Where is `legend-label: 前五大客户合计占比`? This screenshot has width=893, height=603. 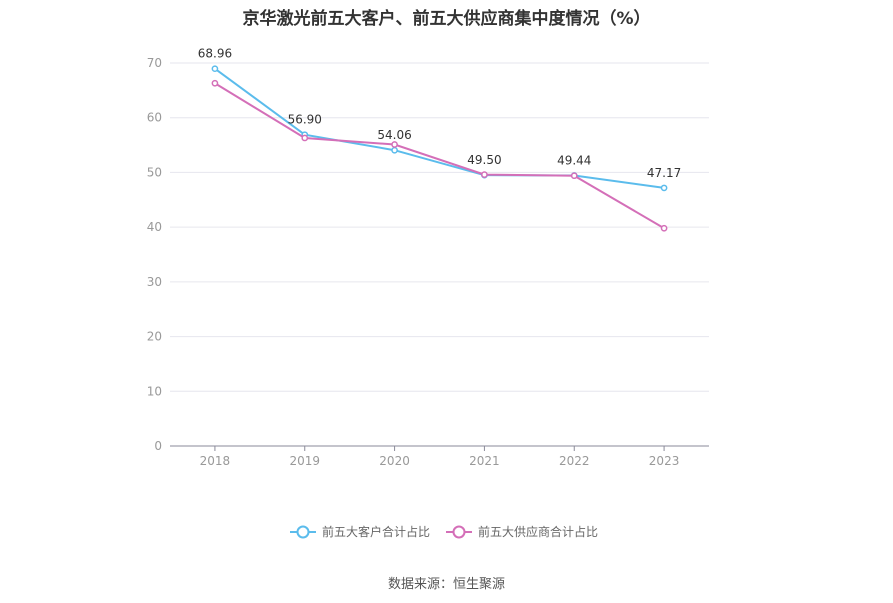
legend-label: 前五大客户合计占比 is located at coordinates (376, 531).